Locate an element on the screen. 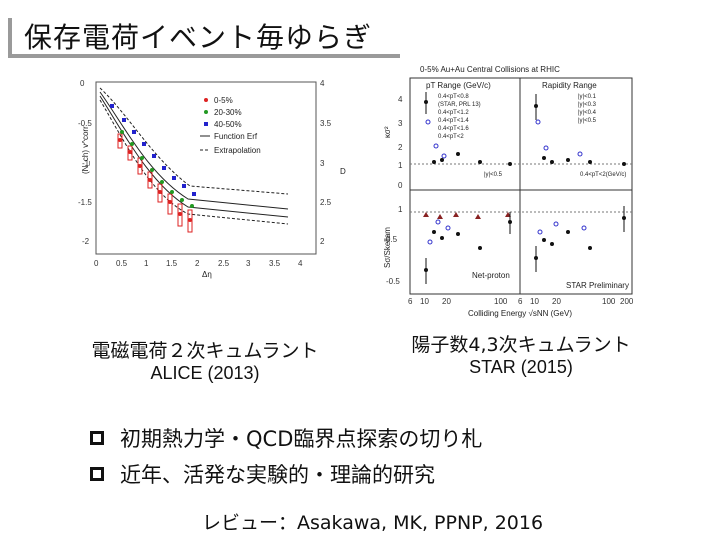  right-axis-label: D is located at coordinates (343, 171).